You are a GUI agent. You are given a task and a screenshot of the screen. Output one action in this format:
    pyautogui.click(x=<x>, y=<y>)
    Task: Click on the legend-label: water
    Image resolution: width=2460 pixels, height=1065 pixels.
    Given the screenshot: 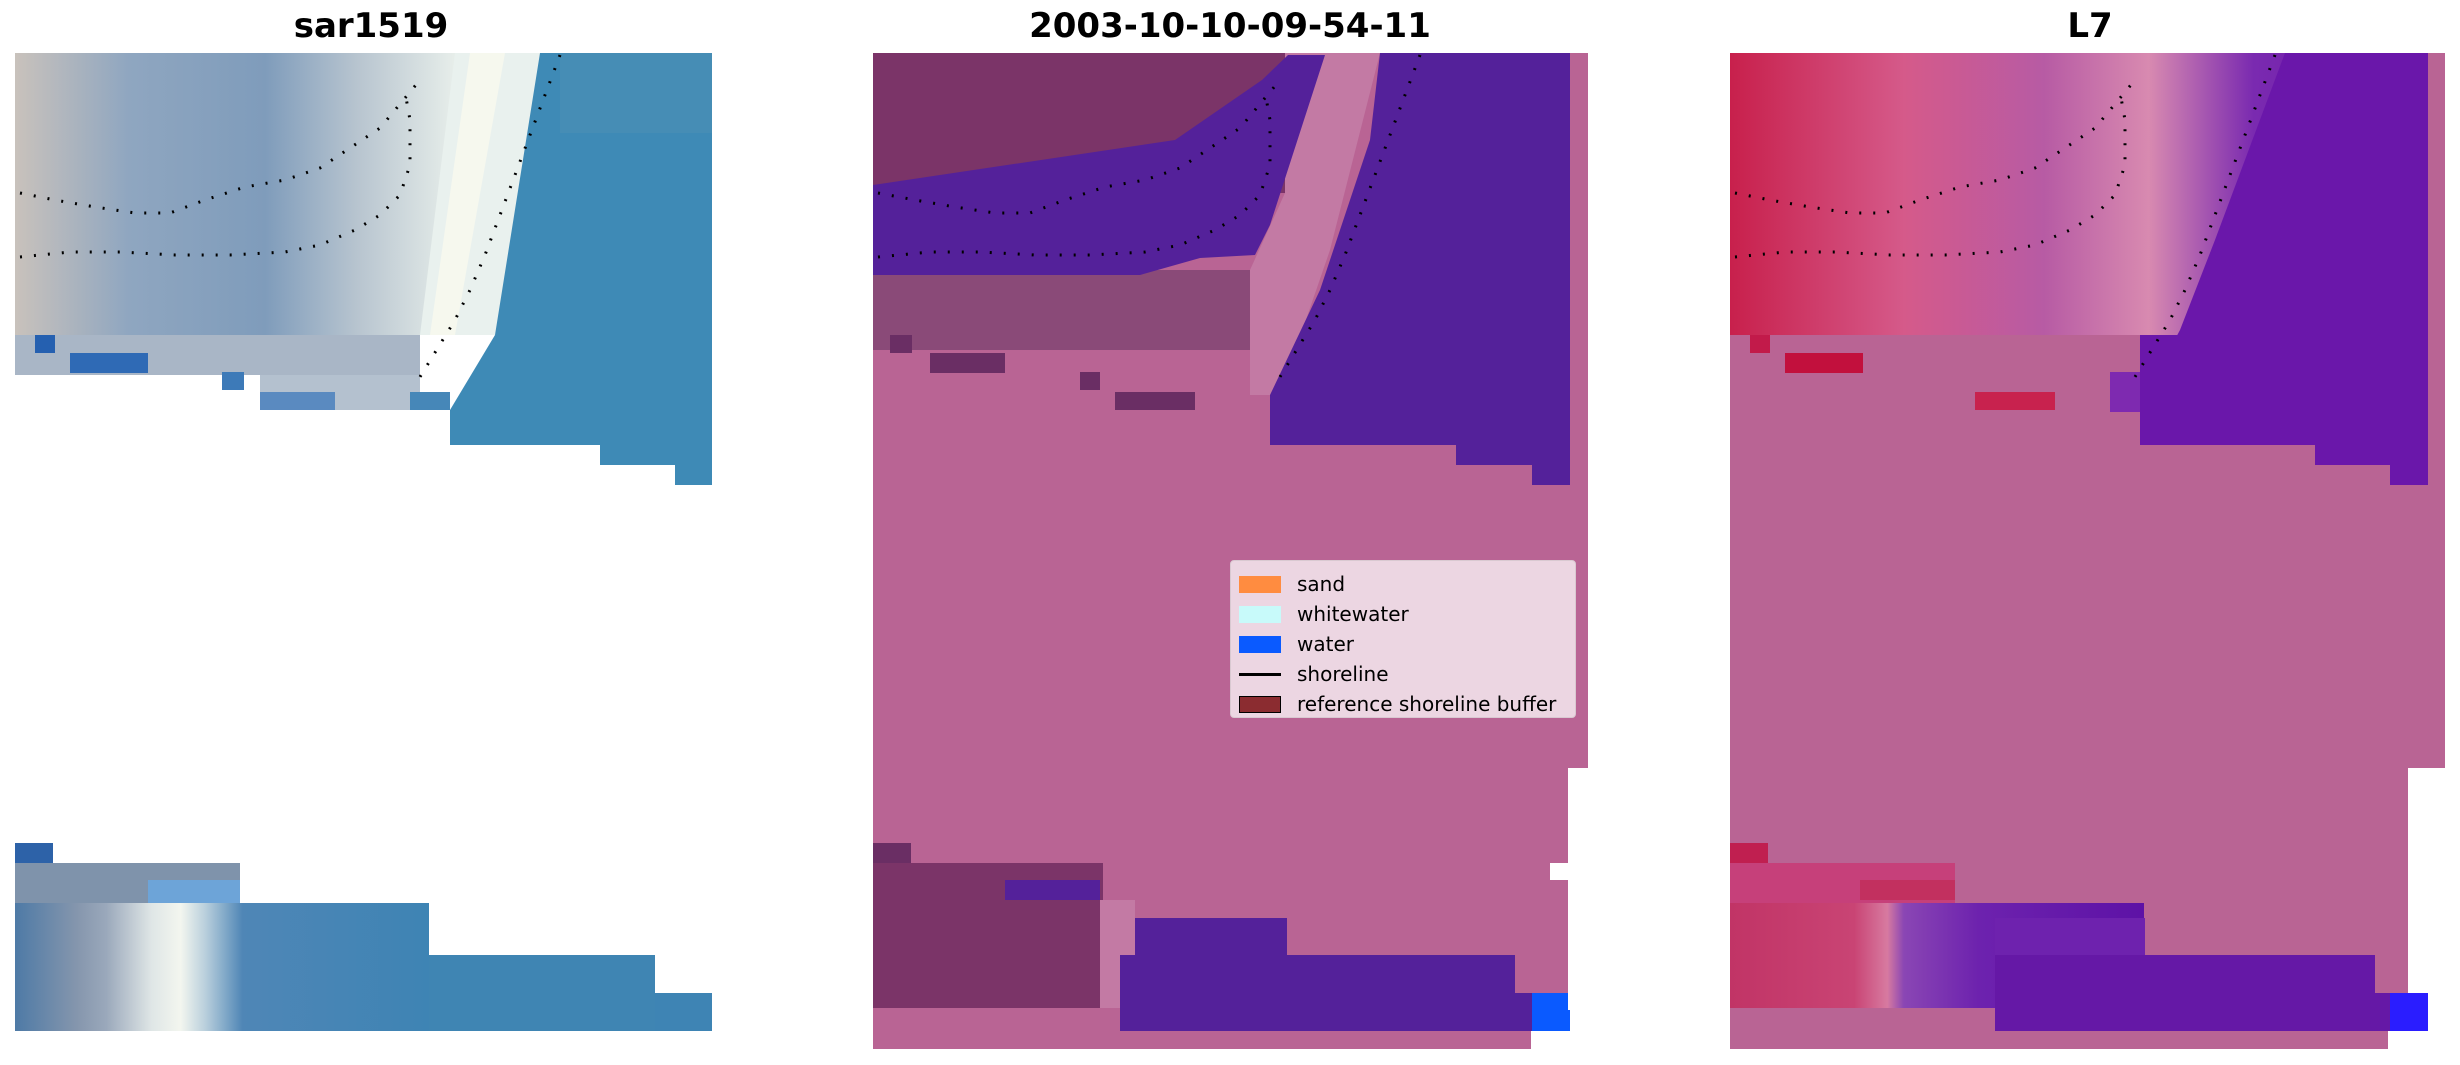 What is the action you would take?
    pyautogui.click(x=1325, y=644)
    